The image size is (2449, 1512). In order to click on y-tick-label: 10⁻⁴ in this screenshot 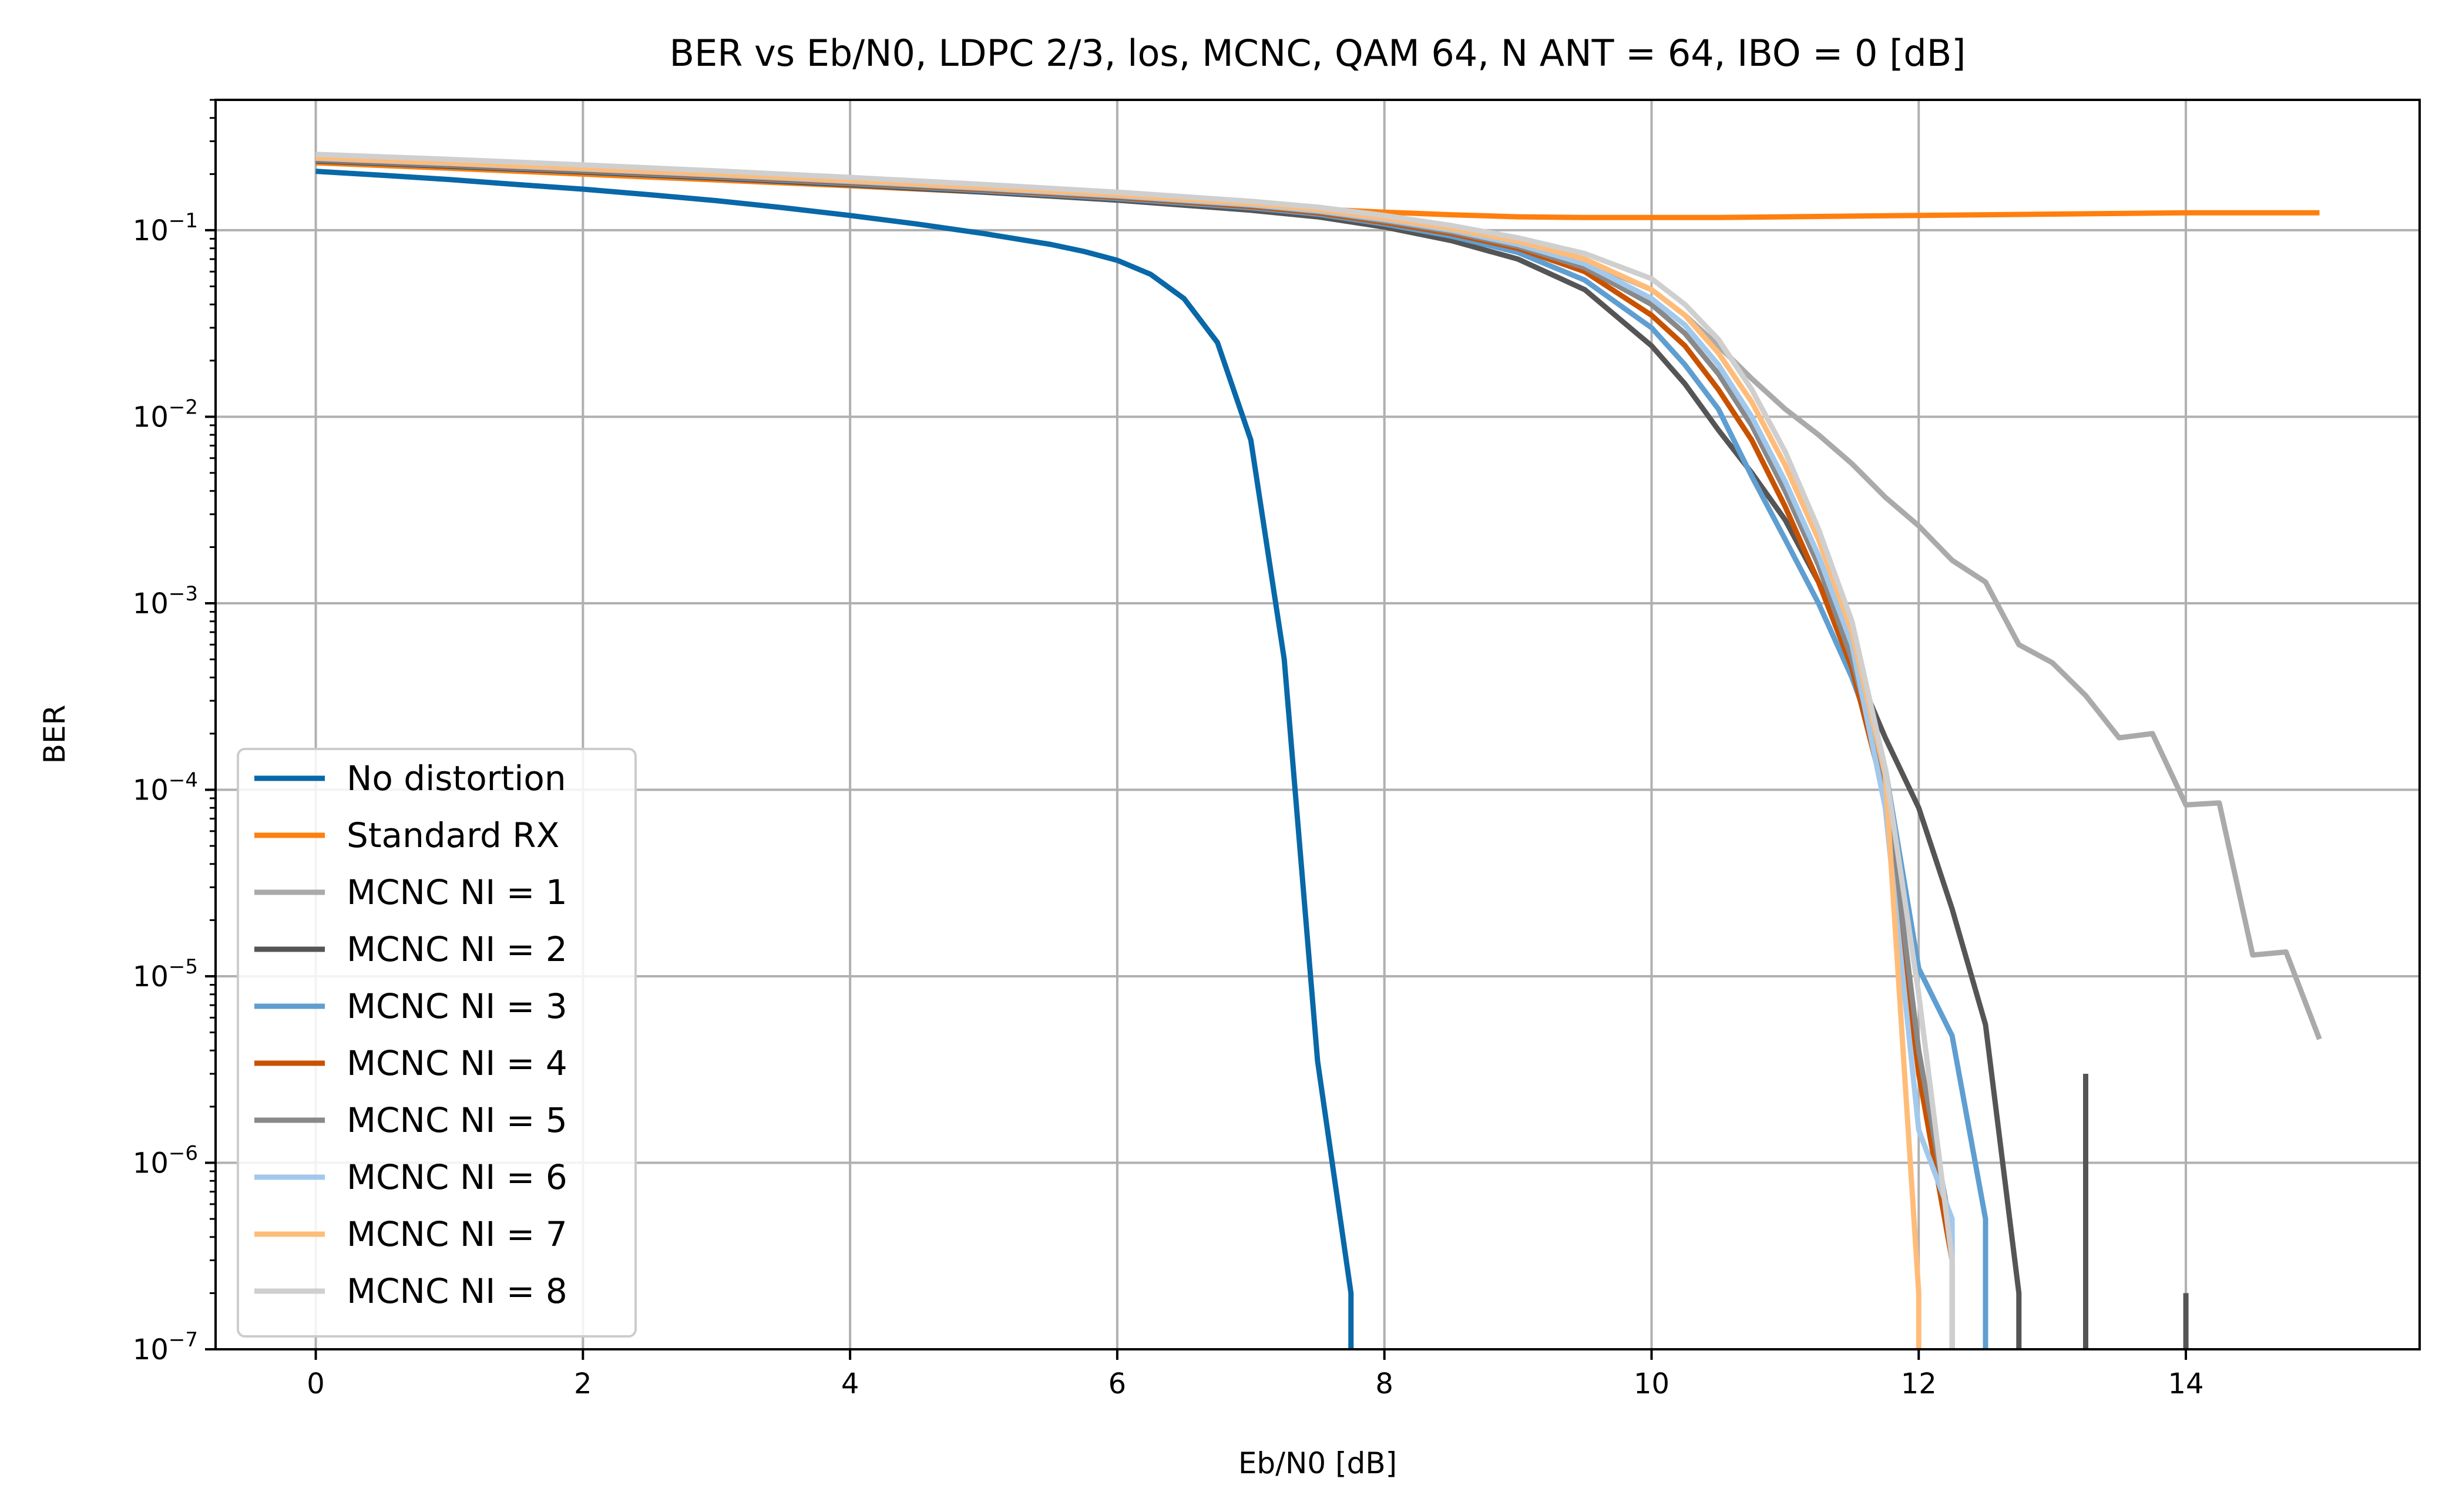, I will do `click(165, 787)`.